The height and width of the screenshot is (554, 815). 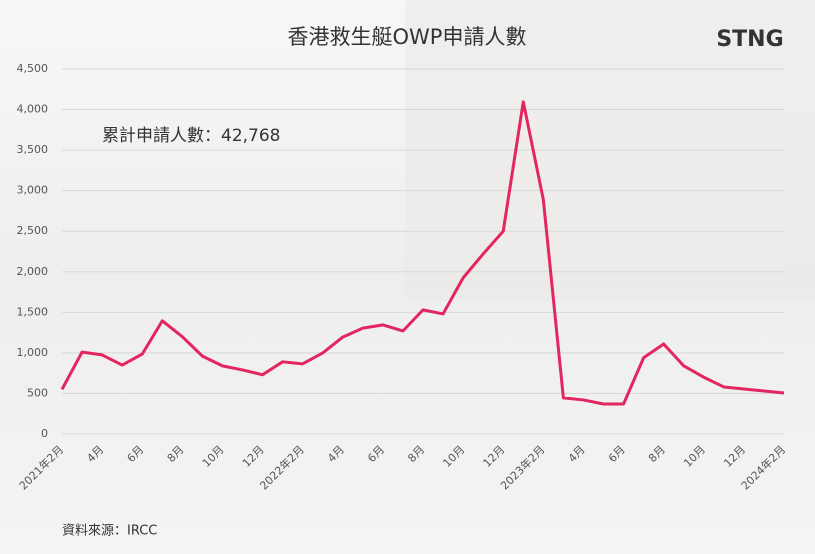 I want to click on y-tick-label: 3,000, so click(x=33, y=190).